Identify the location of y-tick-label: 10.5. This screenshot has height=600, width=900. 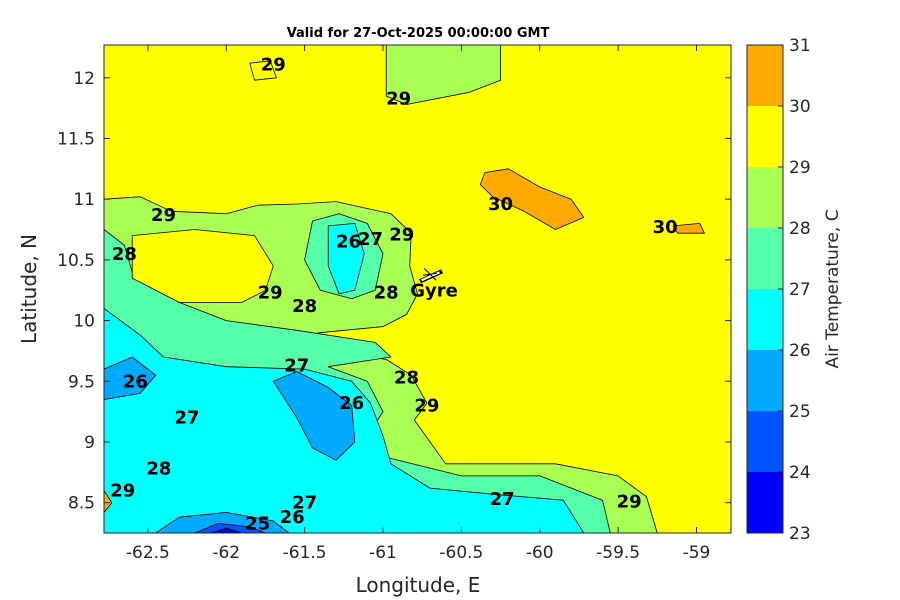
(76, 261).